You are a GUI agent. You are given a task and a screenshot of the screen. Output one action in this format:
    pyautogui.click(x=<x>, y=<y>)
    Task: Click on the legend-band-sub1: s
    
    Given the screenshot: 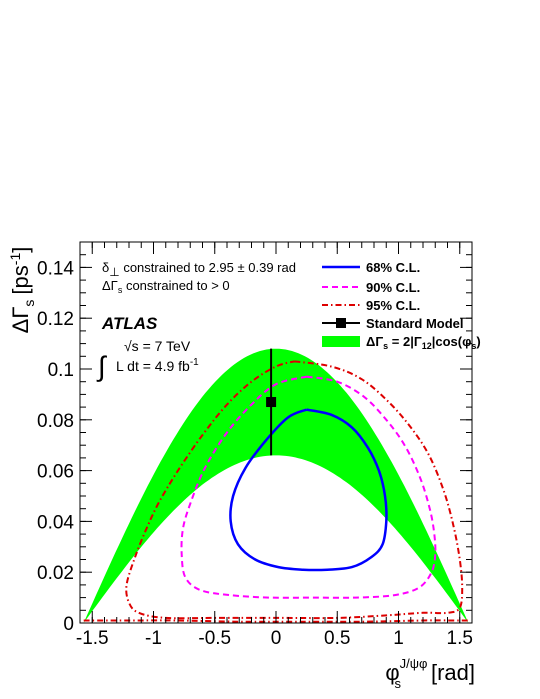 What is the action you would take?
    pyautogui.click(x=385, y=346)
    